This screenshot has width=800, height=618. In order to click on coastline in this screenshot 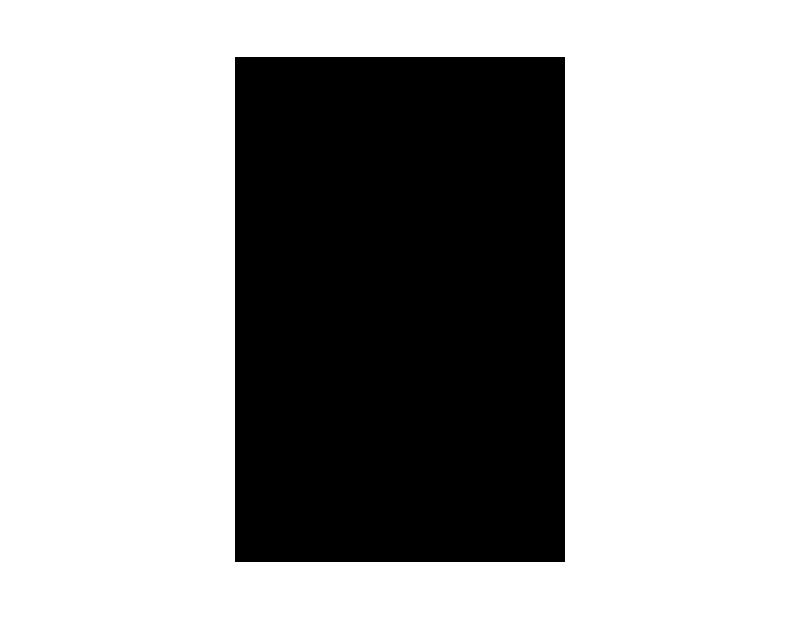, I will do `click(301, 412)`.